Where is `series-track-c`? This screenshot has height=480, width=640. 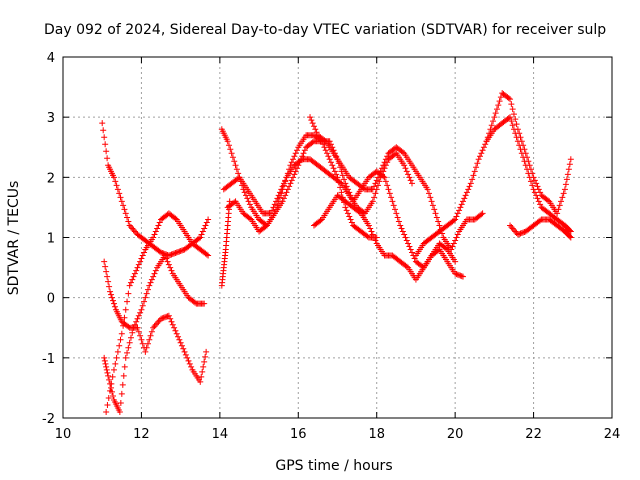 series-track-c is located at coordinates (154, 333).